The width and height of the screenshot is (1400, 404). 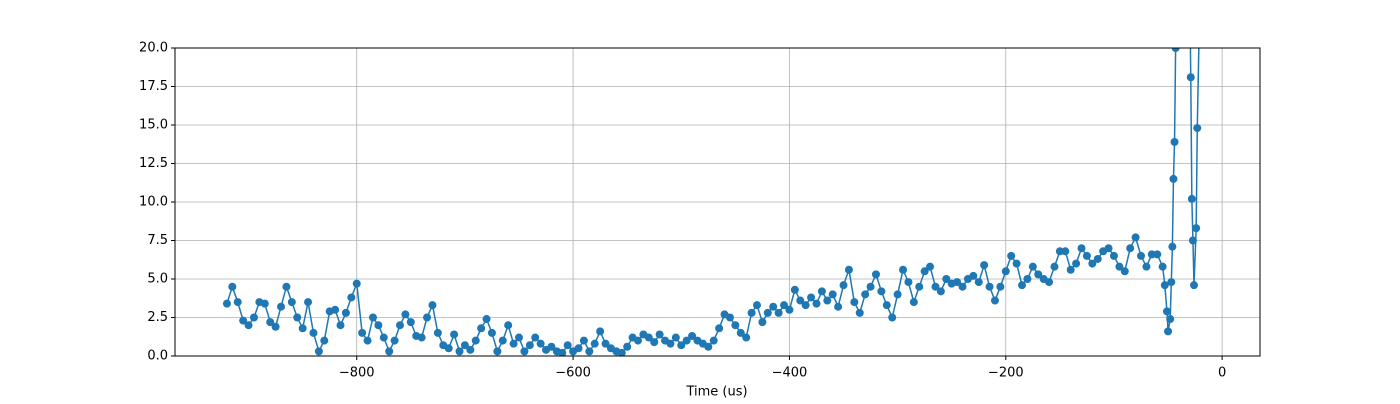 What do you see at coordinates (157, 356) in the screenshot?
I see `y-tick-label: 0.0` at bounding box center [157, 356].